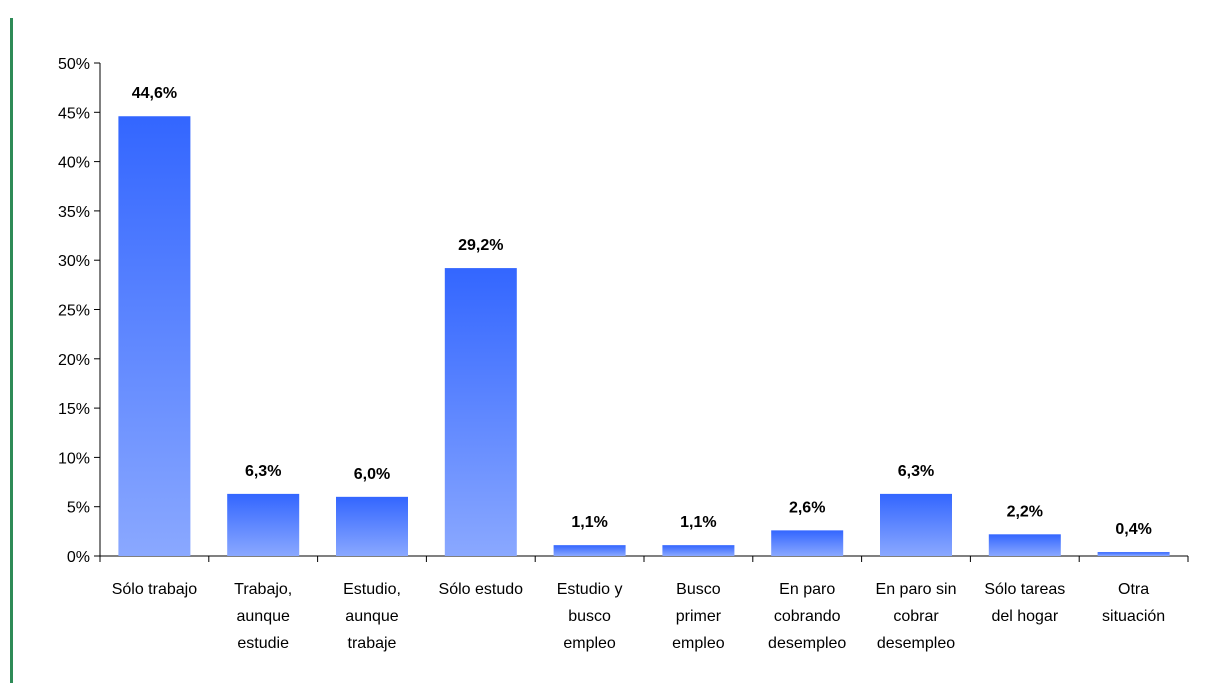 This screenshot has height=686, width=1208. What do you see at coordinates (74, 311) in the screenshot?
I see `y-tick-label: 25%` at bounding box center [74, 311].